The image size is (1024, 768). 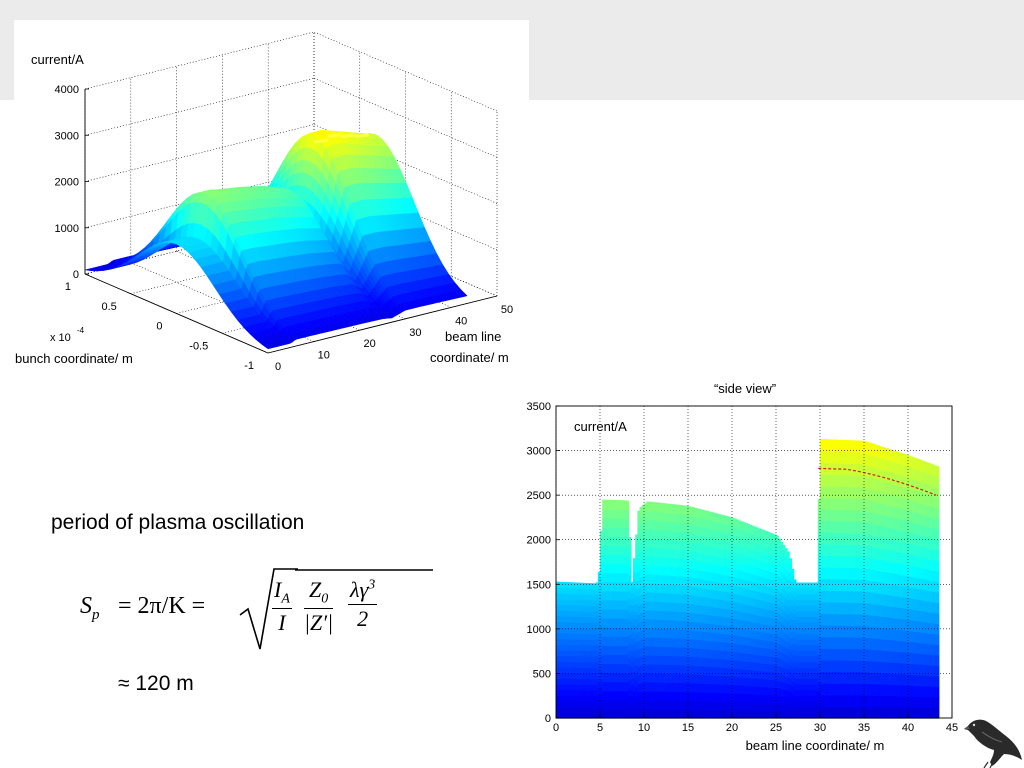 What do you see at coordinates (276, 240) in the screenshot?
I see `surface-body` at bounding box center [276, 240].